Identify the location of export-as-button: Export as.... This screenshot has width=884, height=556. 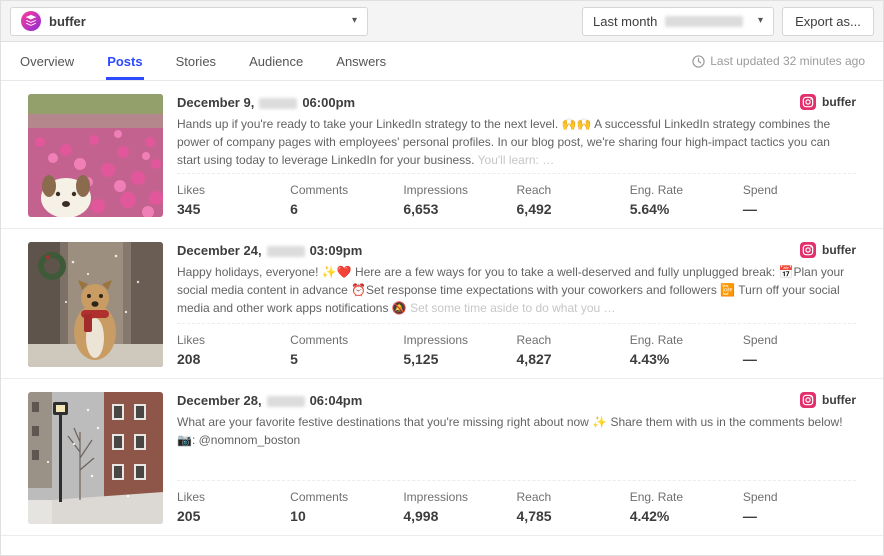
(828, 21).